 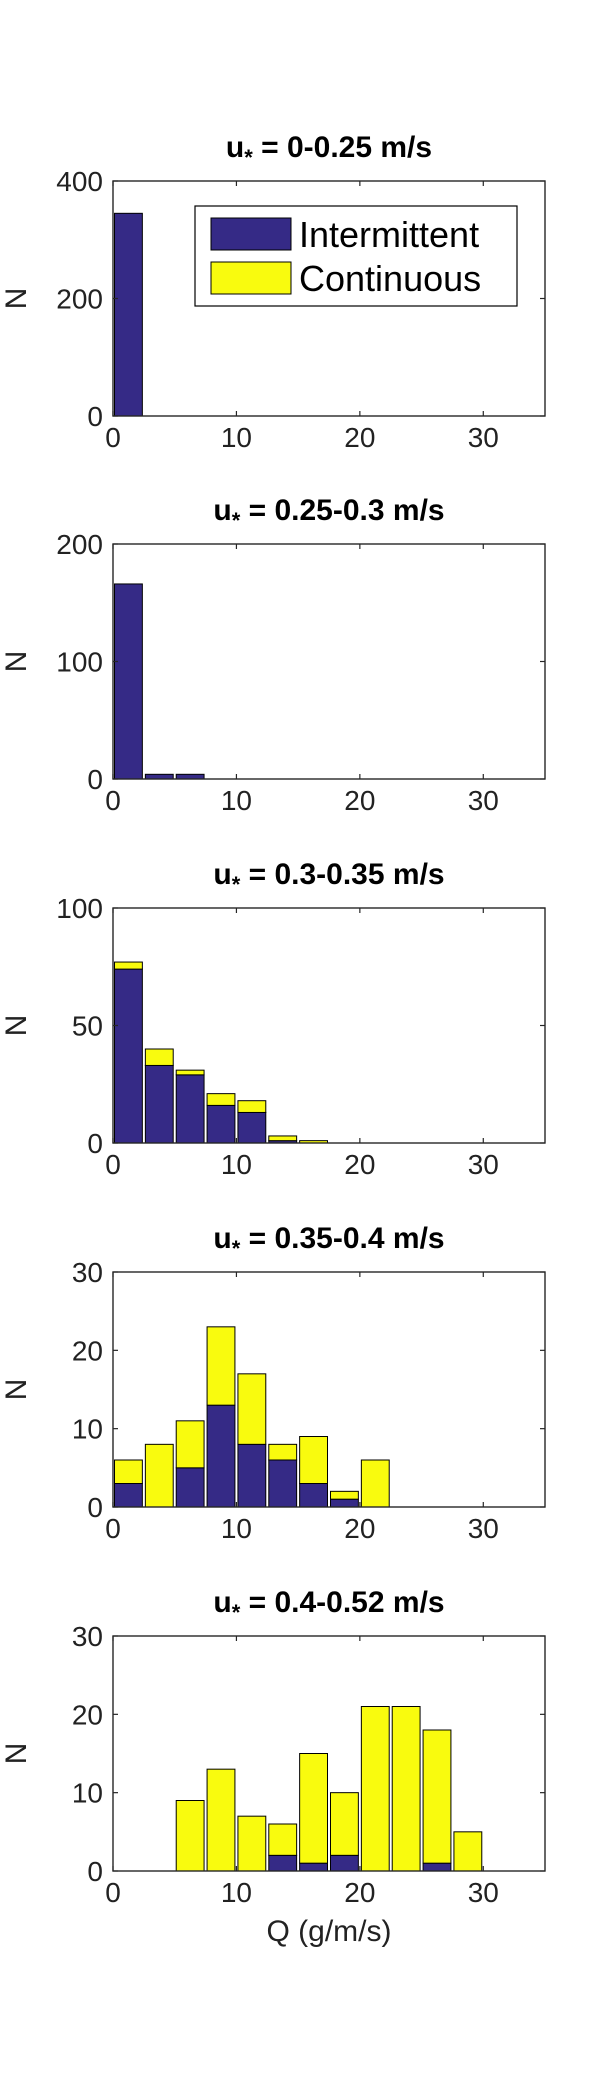 I want to click on title-range: = 0.25-0.3 m/s, so click(x=342, y=510).